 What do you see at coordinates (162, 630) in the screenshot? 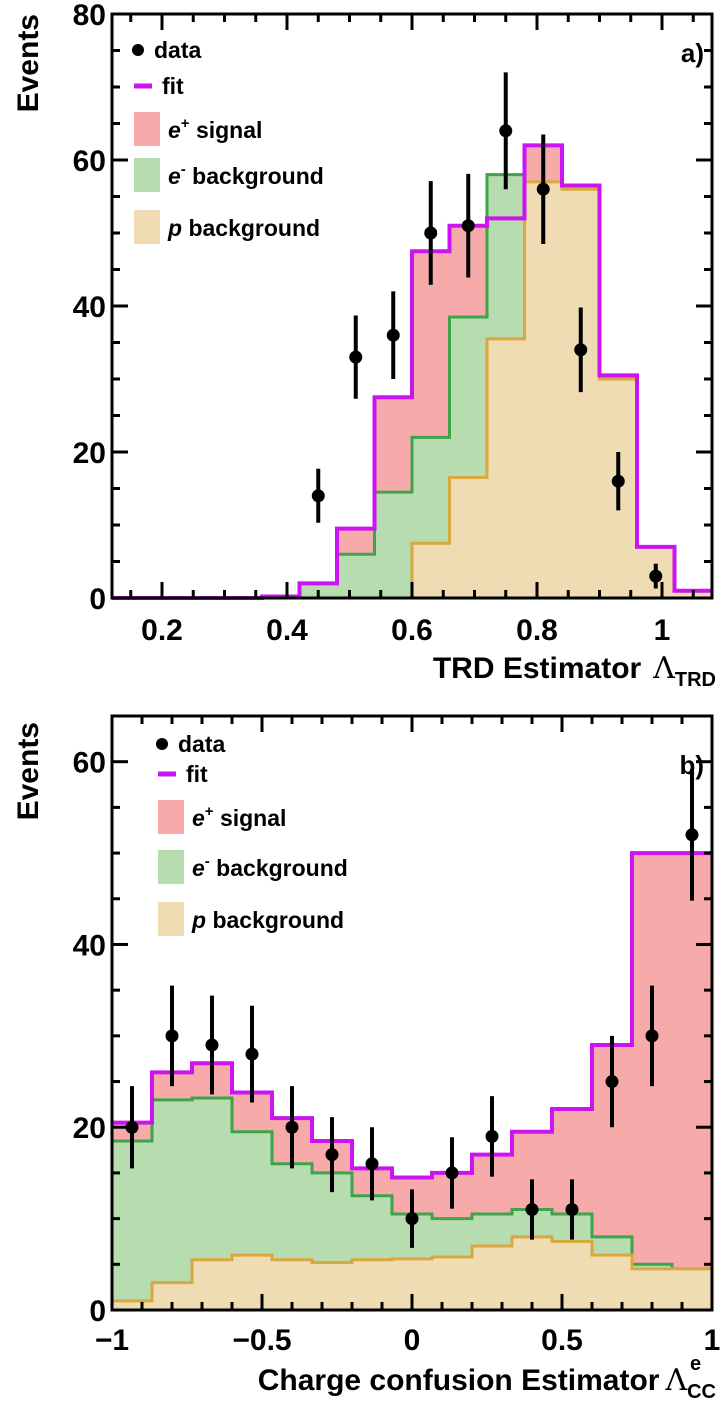
I see `x-tick-label: 0.2` at bounding box center [162, 630].